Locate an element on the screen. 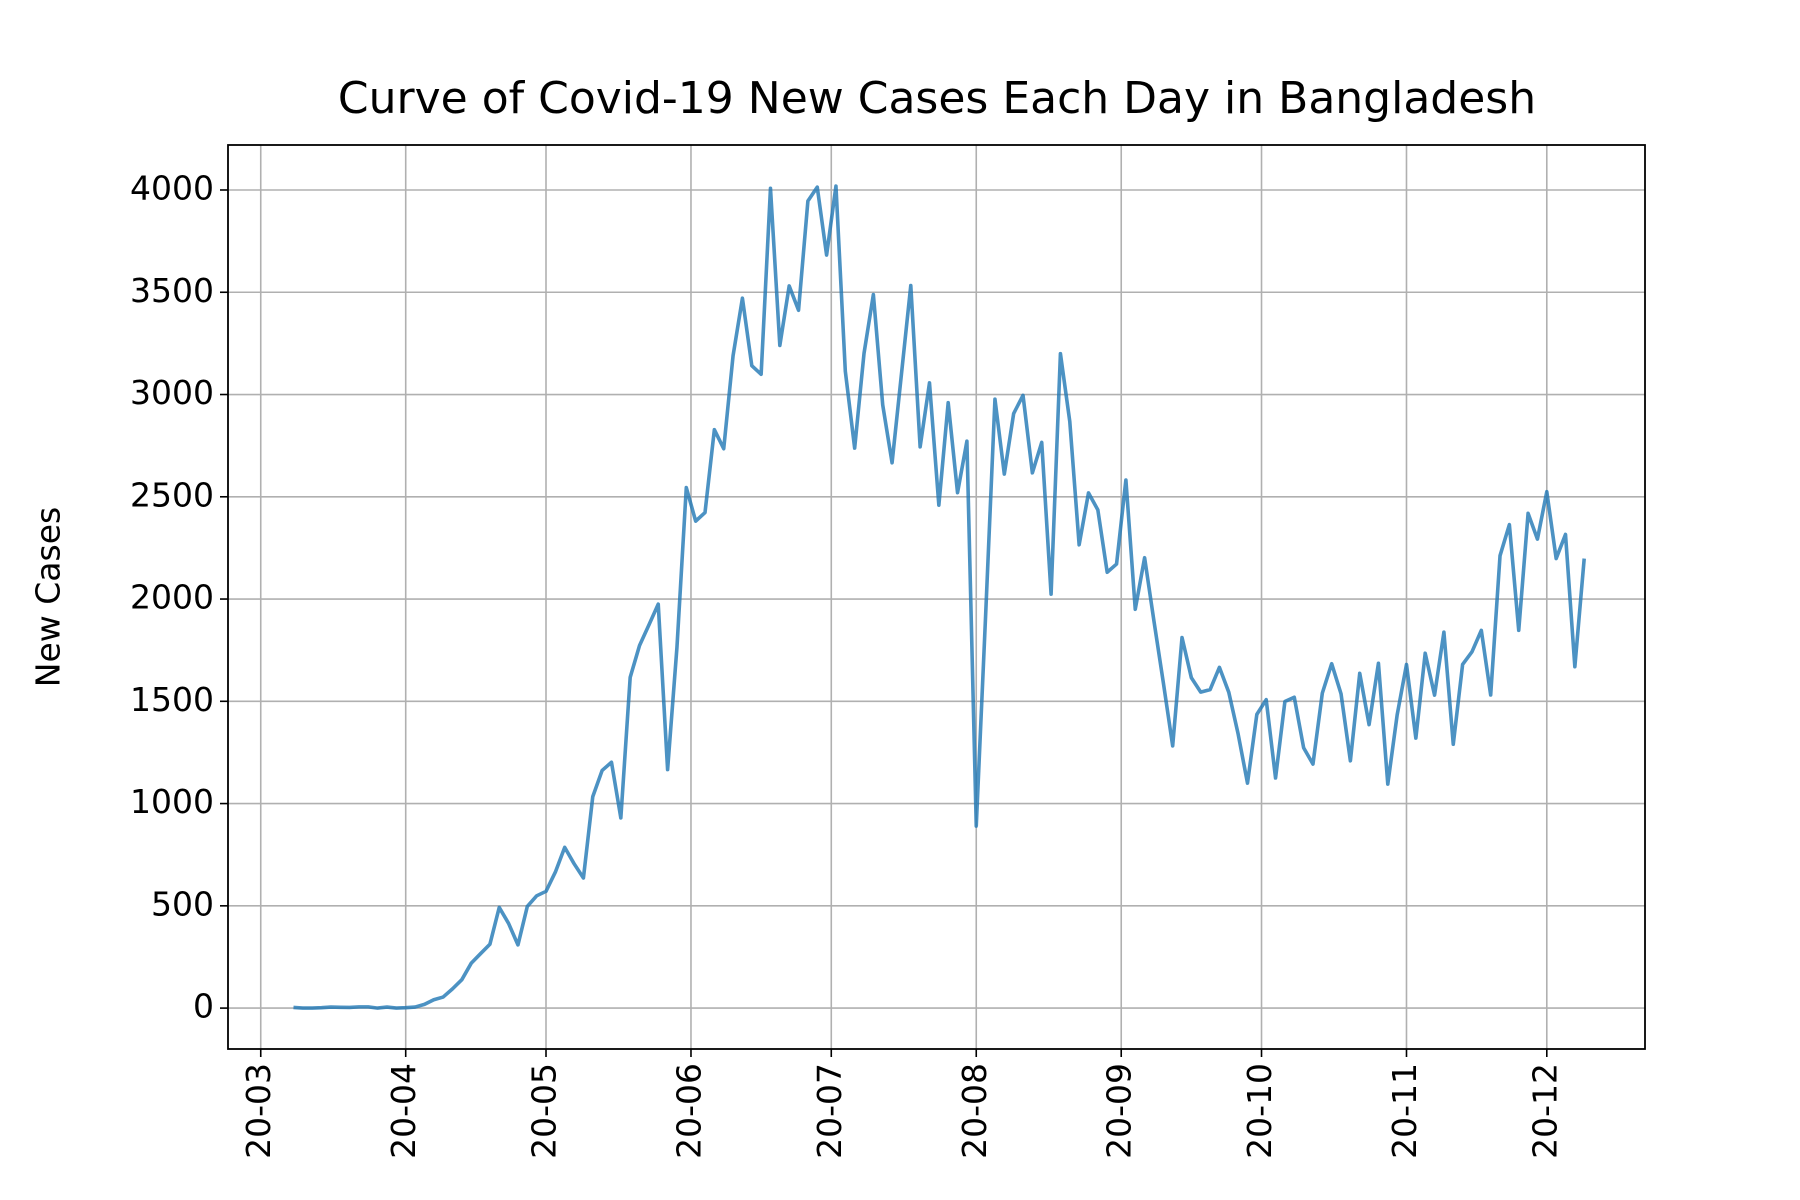 This screenshot has width=1800, height=1200. y-tick-label: 2000 is located at coordinates (172, 597).